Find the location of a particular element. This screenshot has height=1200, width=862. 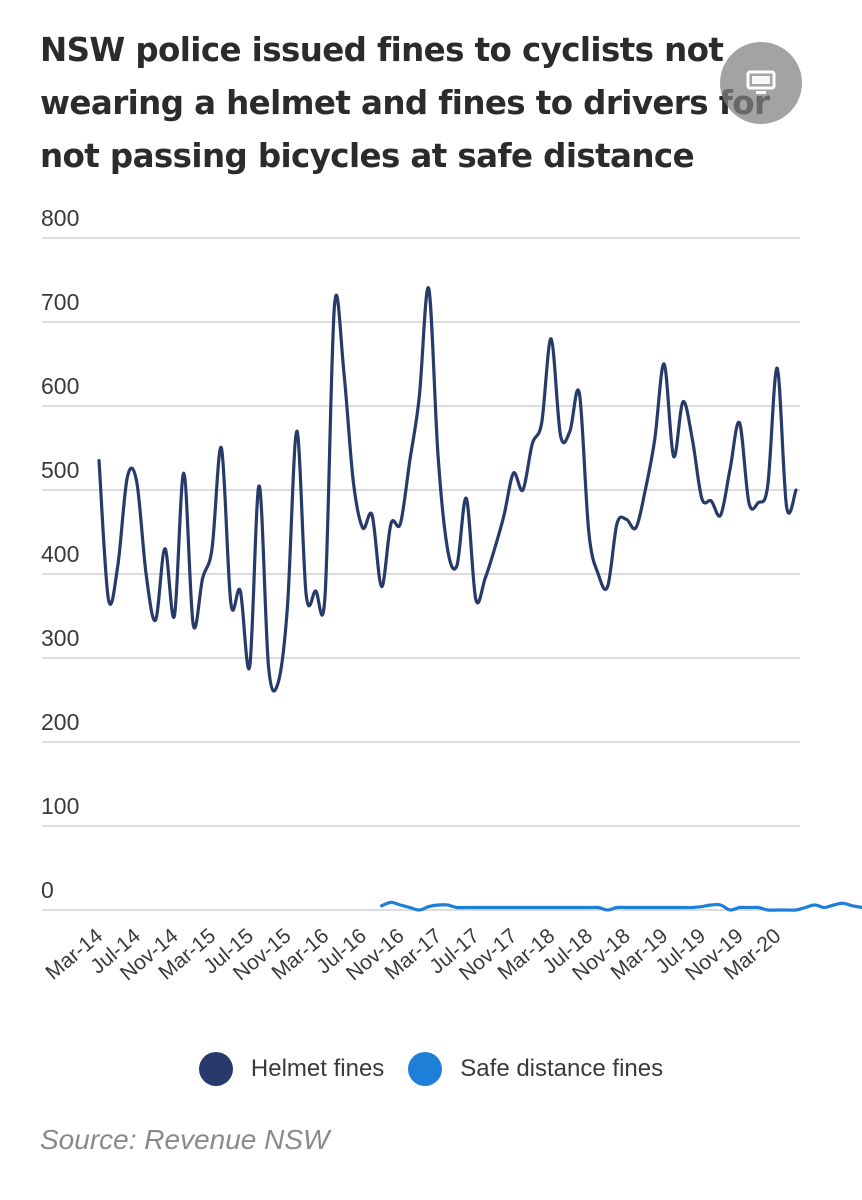

legend-label-safe-distance: Safe distance fines is located at coordinates (562, 1068).